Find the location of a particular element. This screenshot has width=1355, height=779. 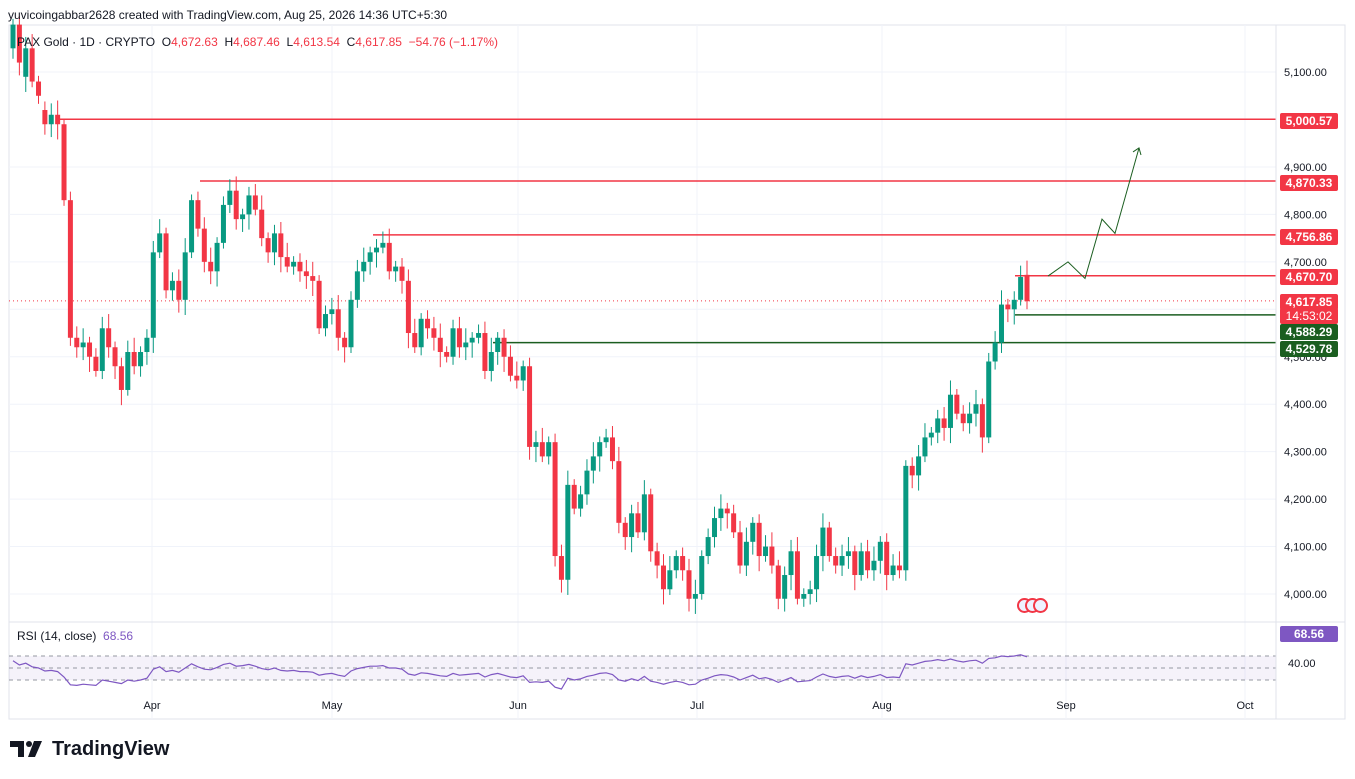

projection-arrow is located at coordinates (1094, 213).